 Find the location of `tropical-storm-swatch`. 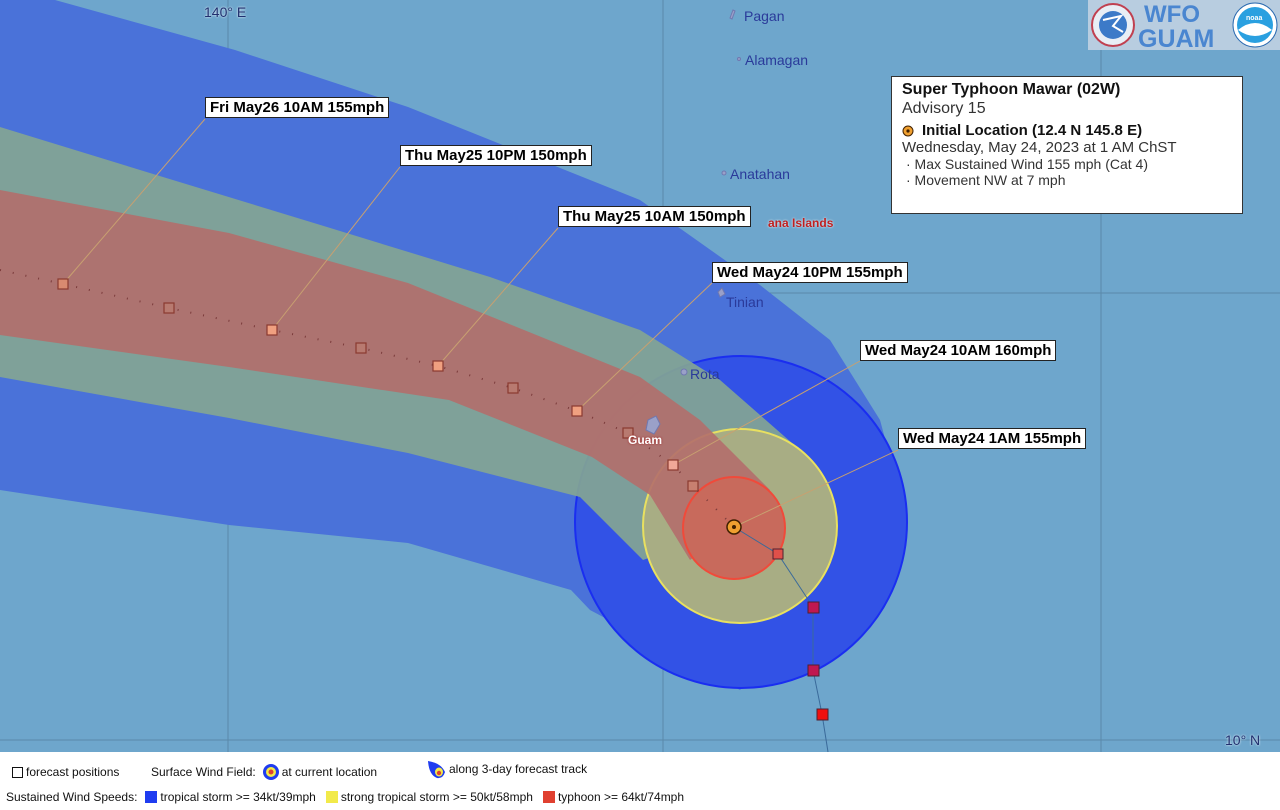

tropical-storm-swatch is located at coordinates (151, 797).